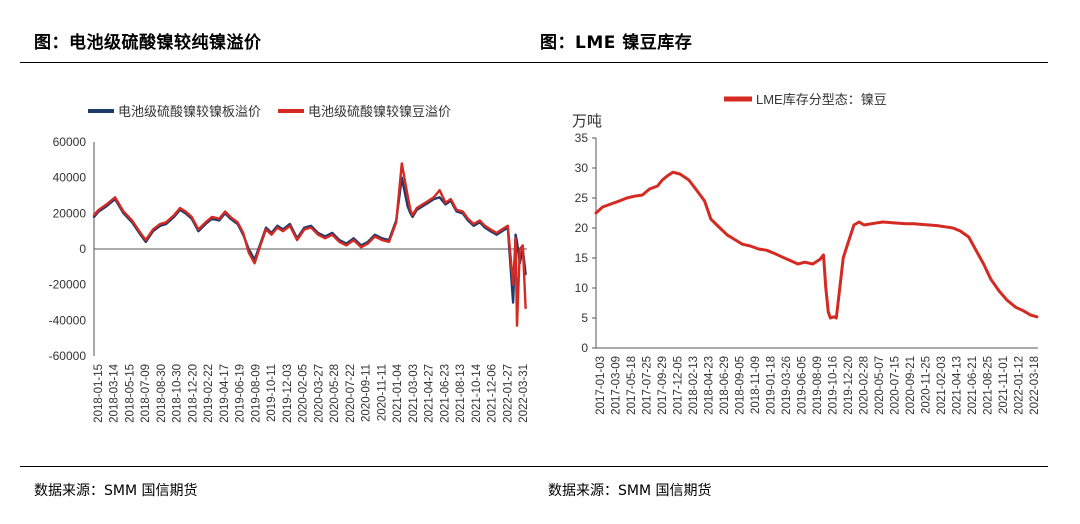 The width and height of the screenshot is (1080, 524). Describe the element at coordinates (70, 142) in the screenshot. I see `y-tick-label: 60000` at that location.